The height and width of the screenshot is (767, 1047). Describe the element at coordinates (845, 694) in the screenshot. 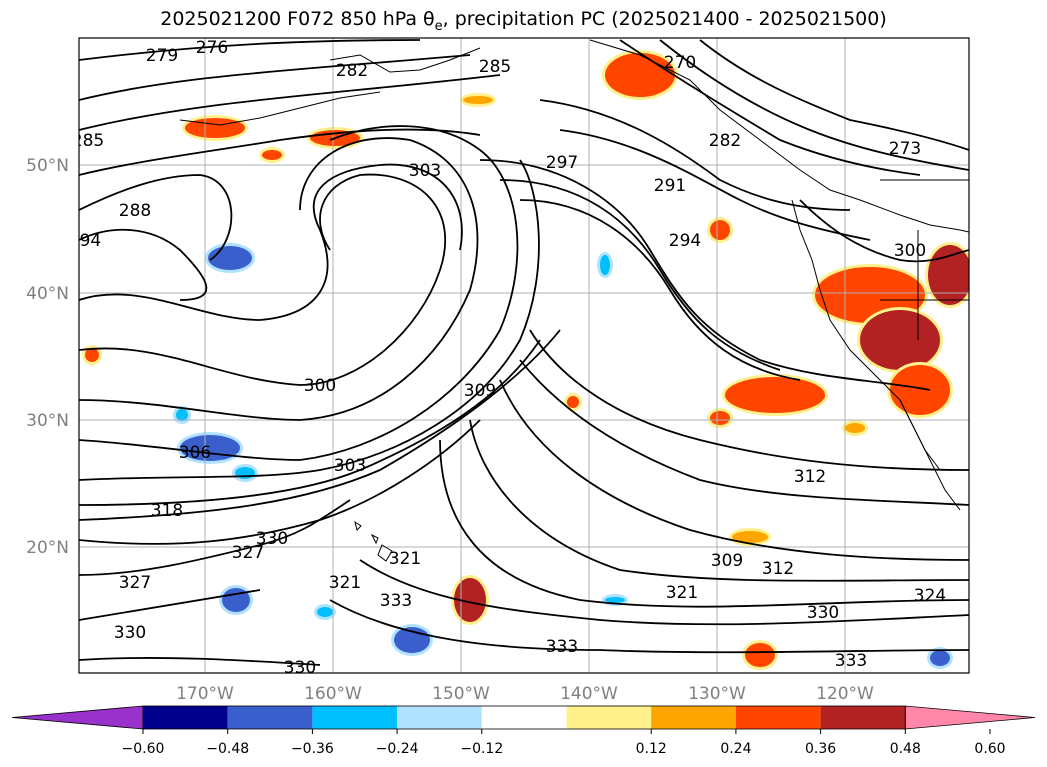

I see `lon-label: 120°W` at that location.